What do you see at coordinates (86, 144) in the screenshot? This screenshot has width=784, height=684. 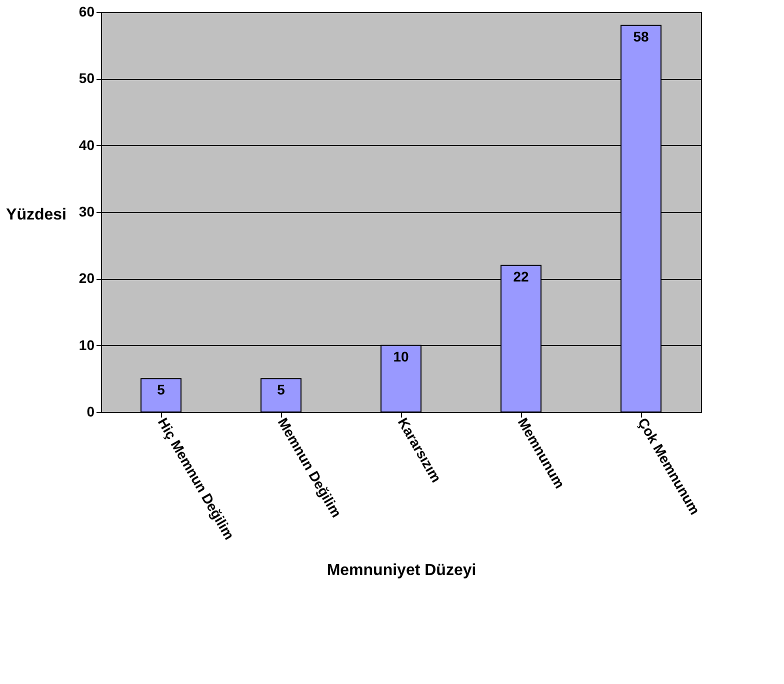 I see `y-tick-label: 40` at bounding box center [86, 144].